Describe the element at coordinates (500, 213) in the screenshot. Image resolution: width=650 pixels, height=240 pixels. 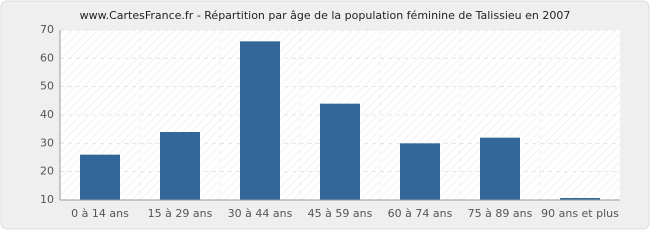
I see `x-tick-label: 75 à 89 ans` at that location.